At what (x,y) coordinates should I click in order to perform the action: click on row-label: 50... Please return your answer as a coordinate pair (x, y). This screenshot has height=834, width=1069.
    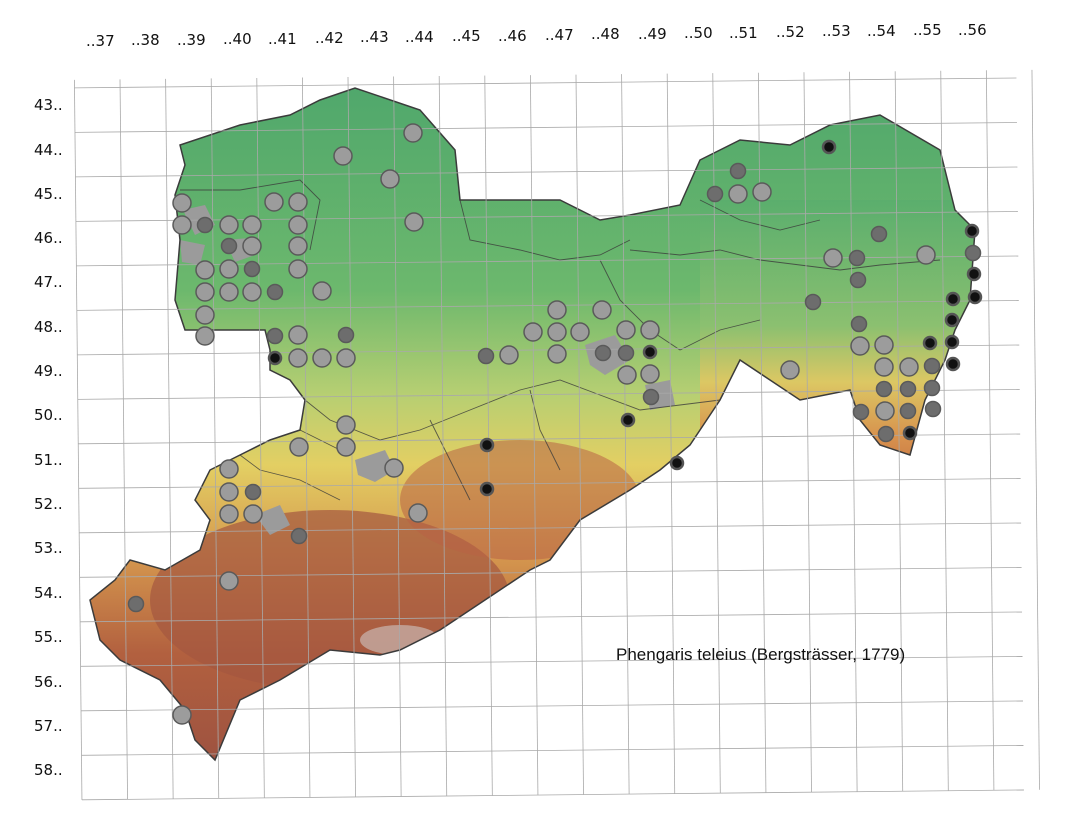
    Looking at the image, I should click on (48, 415).